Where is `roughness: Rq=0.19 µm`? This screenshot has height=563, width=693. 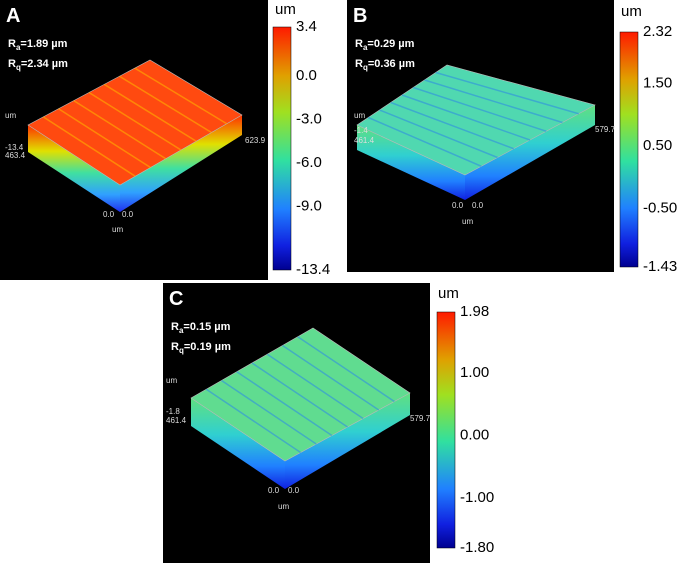
roughness: Rq=0.19 µm is located at coordinates (201, 348).